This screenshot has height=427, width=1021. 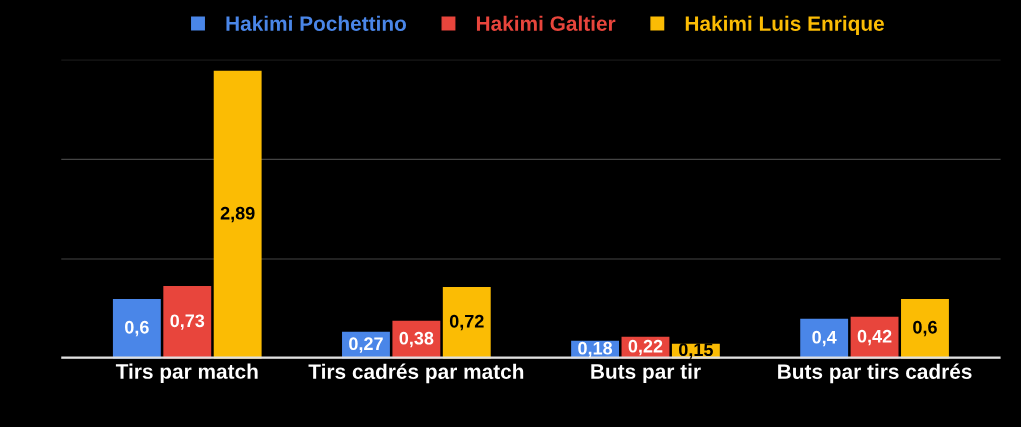 What do you see at coordinates (546, 23) in the screenshot?
I see `legend-label: Hakimi Galtier` at bounding box center [546, 23].